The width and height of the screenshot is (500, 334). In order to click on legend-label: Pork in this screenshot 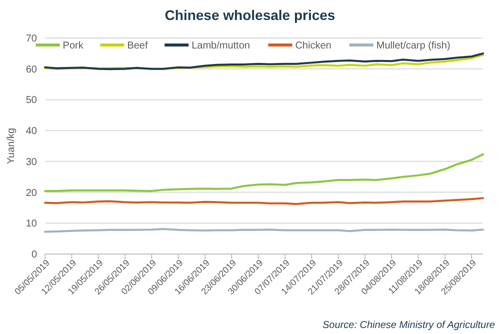, I will do `click(73, 46)`.